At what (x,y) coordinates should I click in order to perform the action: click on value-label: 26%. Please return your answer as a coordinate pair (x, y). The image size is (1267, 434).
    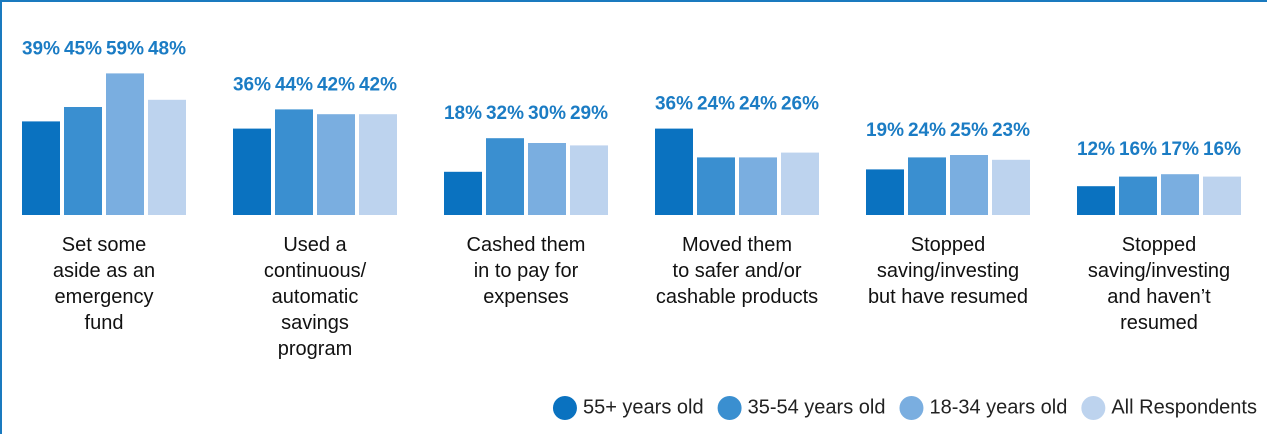
    Looking at the image, I should click on (800, 104).